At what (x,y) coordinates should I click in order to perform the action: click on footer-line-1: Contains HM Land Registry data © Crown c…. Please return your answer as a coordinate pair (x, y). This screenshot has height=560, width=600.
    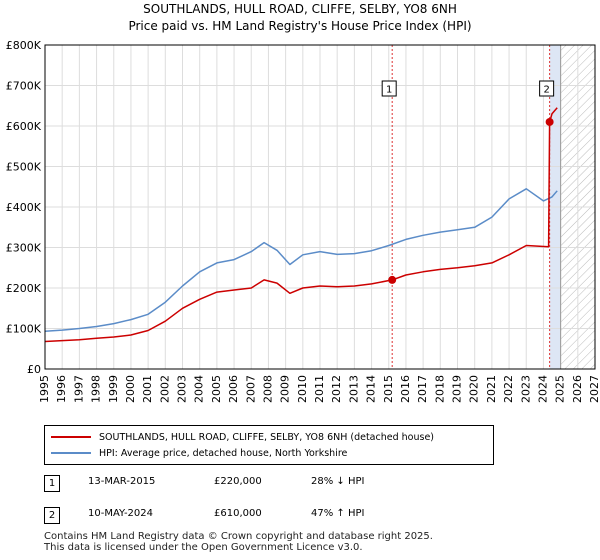
    Looking at the image, I should click on (238, 536).